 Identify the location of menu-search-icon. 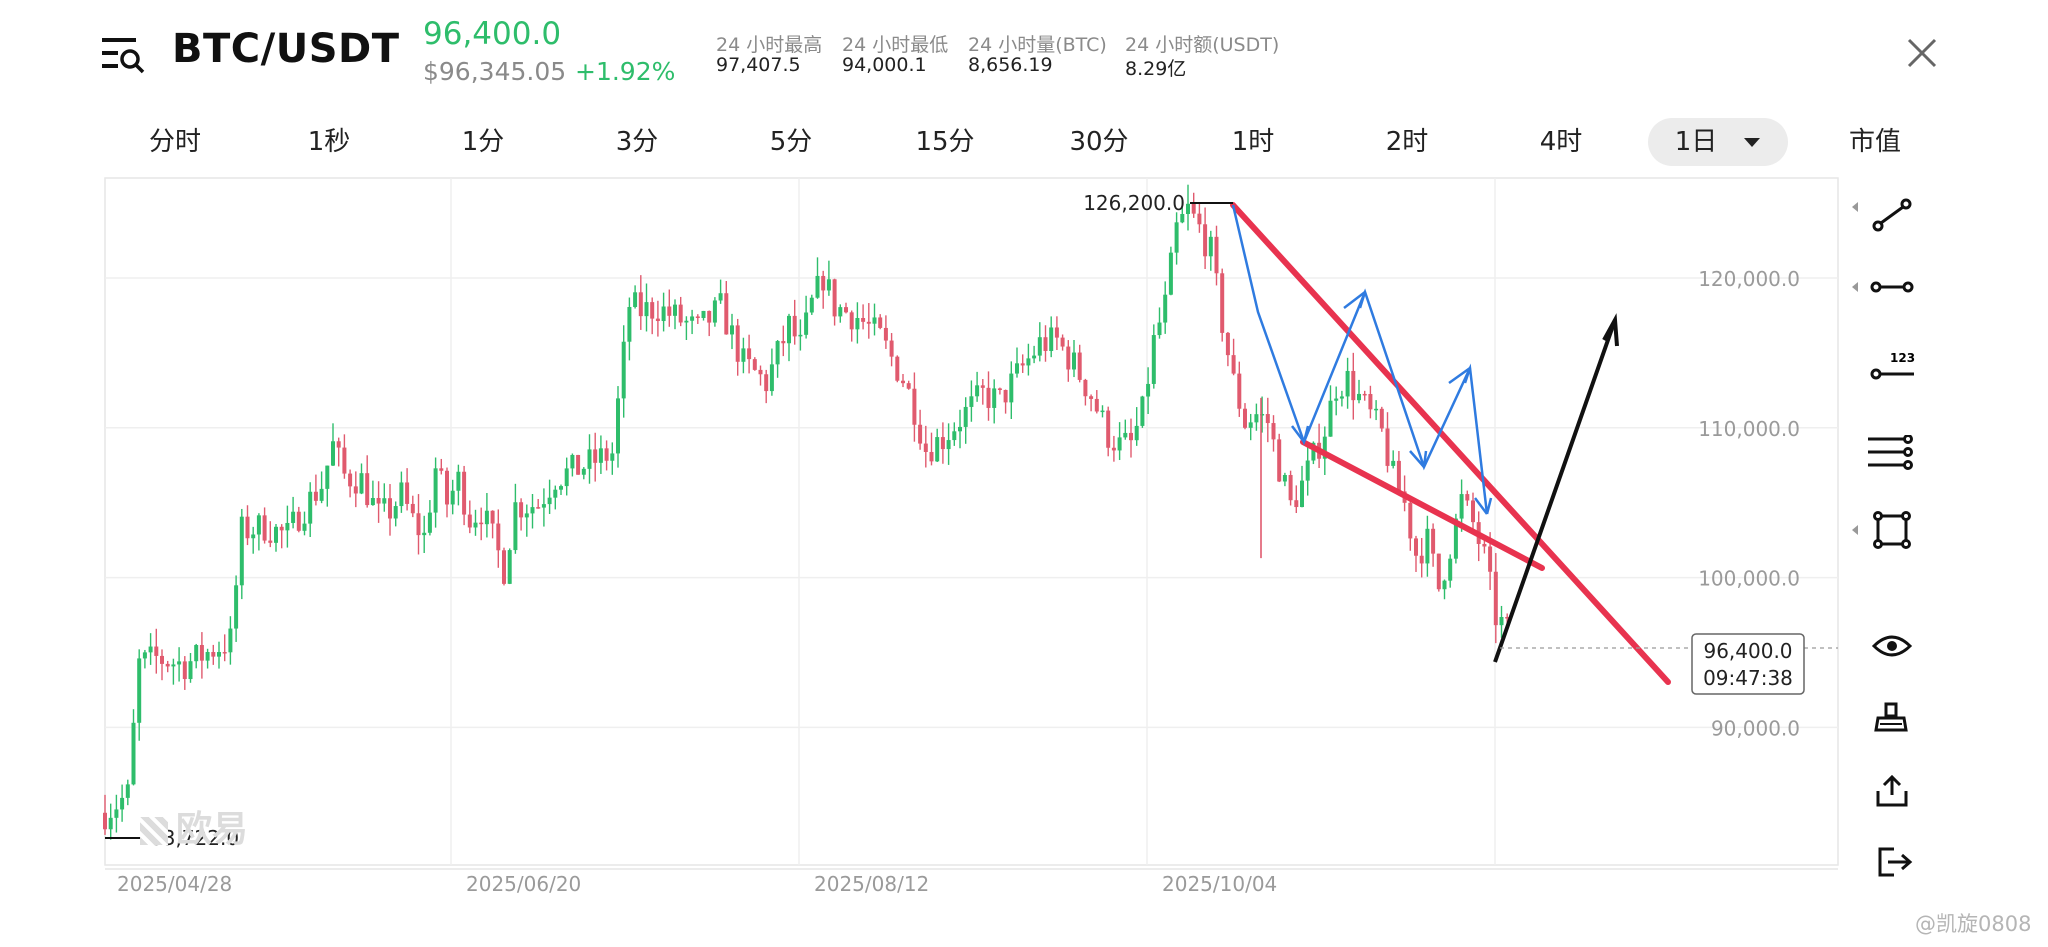
(123, 54).